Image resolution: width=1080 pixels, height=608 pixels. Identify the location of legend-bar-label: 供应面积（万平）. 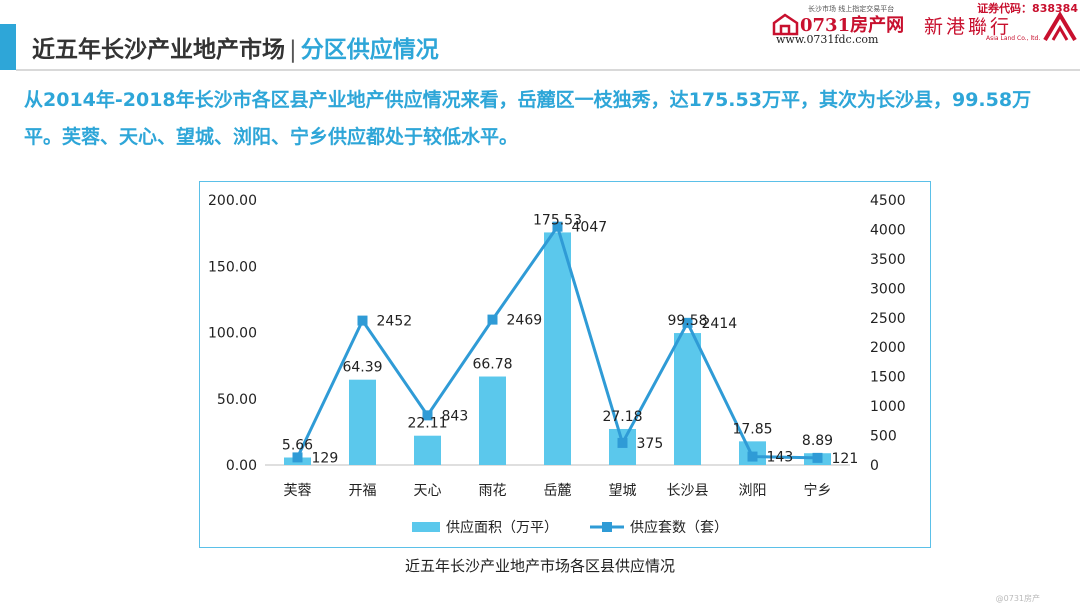
(502, 527).